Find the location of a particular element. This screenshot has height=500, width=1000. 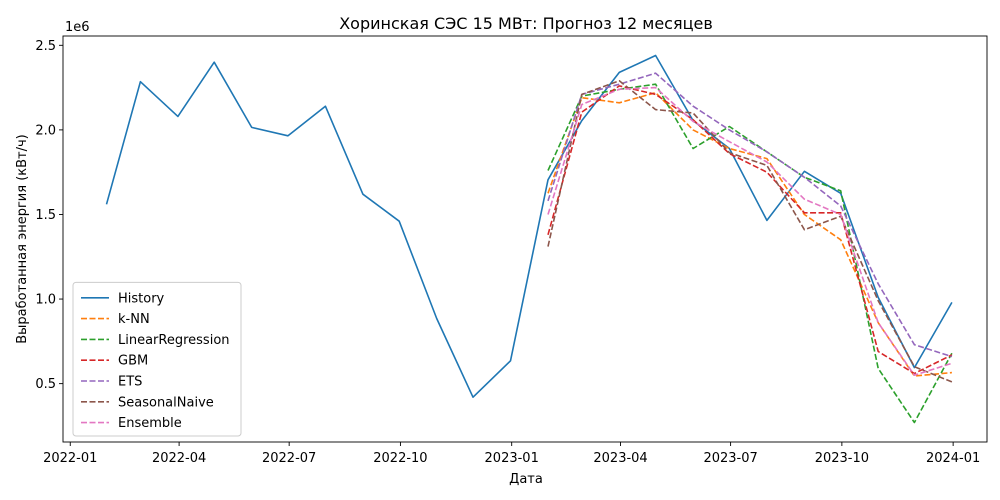

chart-title: Хоринская СЭС 15 МВт: Прогноз 12 месяцев is located at coordinates (526, 23).